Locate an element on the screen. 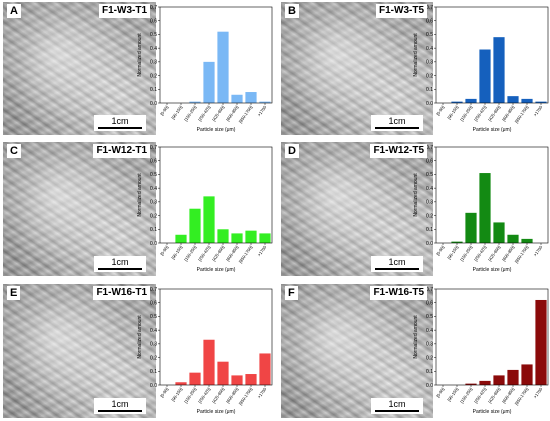 This screenshot has width=550, height=421. micrograph-f: F F1-W16-T5 1cm is located at coordinates (357, 351).